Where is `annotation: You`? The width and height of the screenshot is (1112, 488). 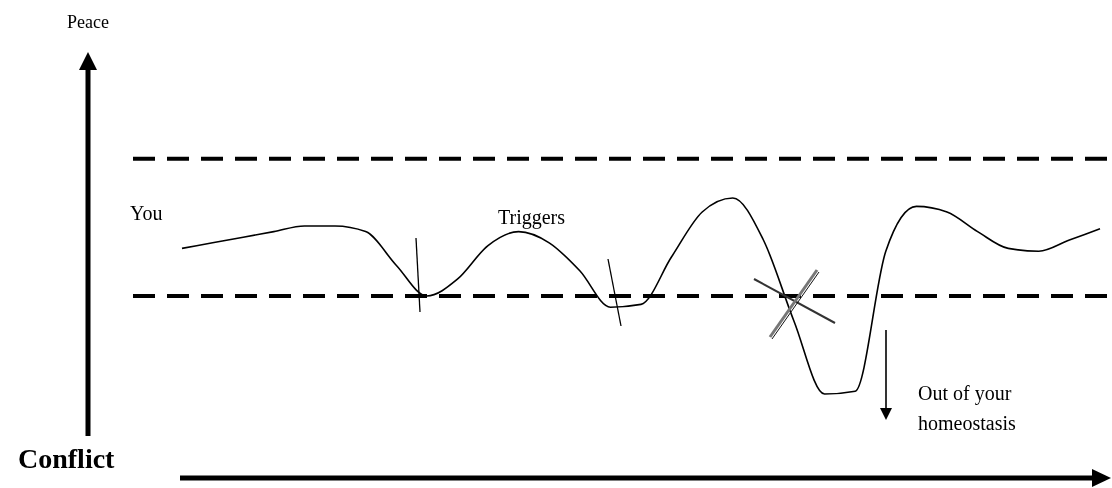
annotation: You is located at coordinates (146, 213).